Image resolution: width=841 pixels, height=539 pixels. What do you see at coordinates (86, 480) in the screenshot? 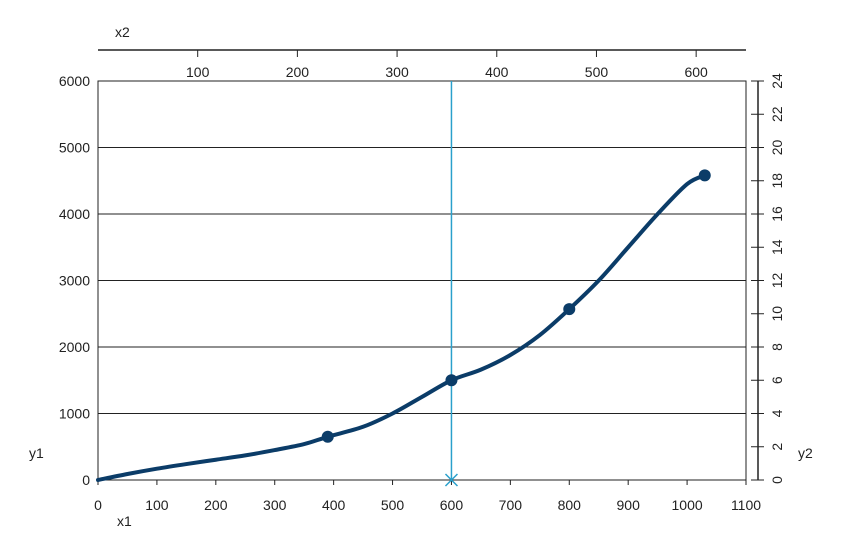
I see `y-tick-label: 0` at bounding box center [86, 480].